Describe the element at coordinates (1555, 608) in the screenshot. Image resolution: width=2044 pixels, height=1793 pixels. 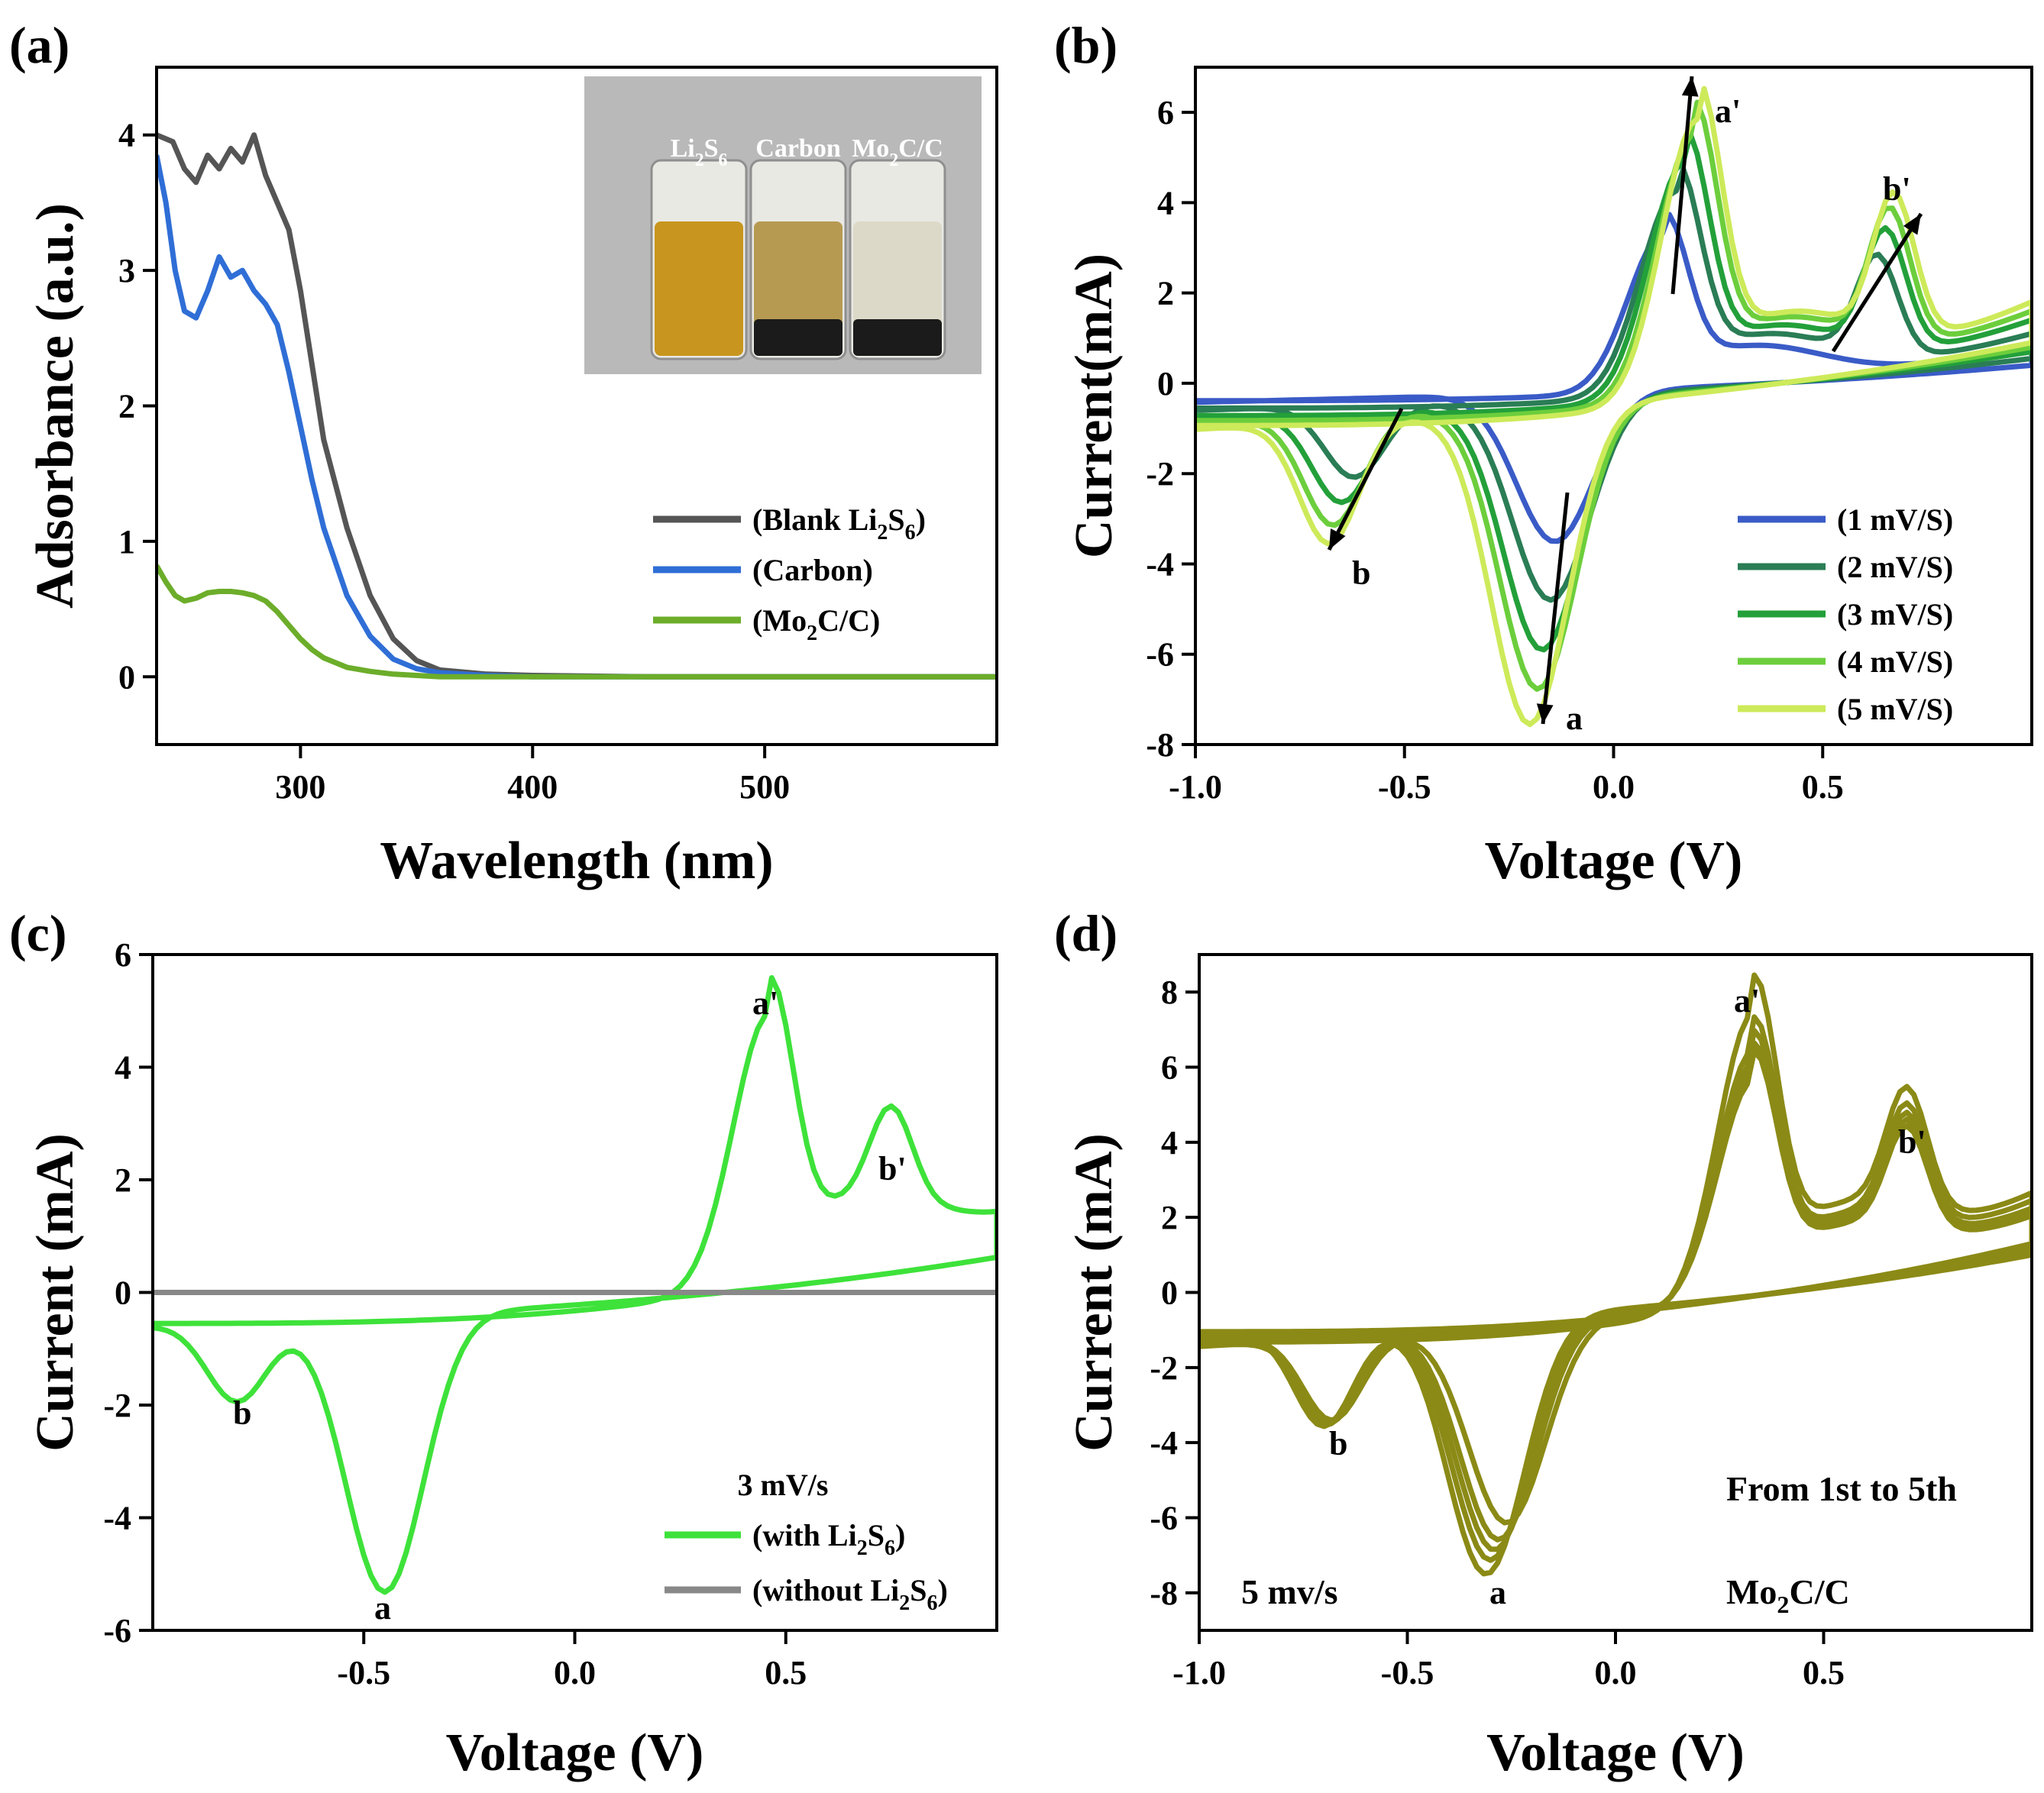
I see `arrow-a` at that location.